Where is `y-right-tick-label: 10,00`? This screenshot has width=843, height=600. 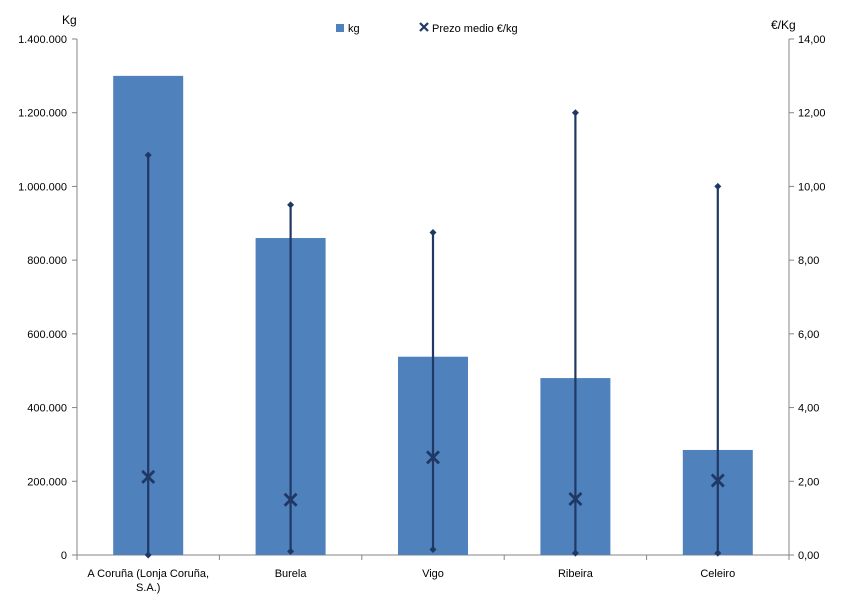 y-right-tick-label: 10,00 is located at coordinates (812, 187).